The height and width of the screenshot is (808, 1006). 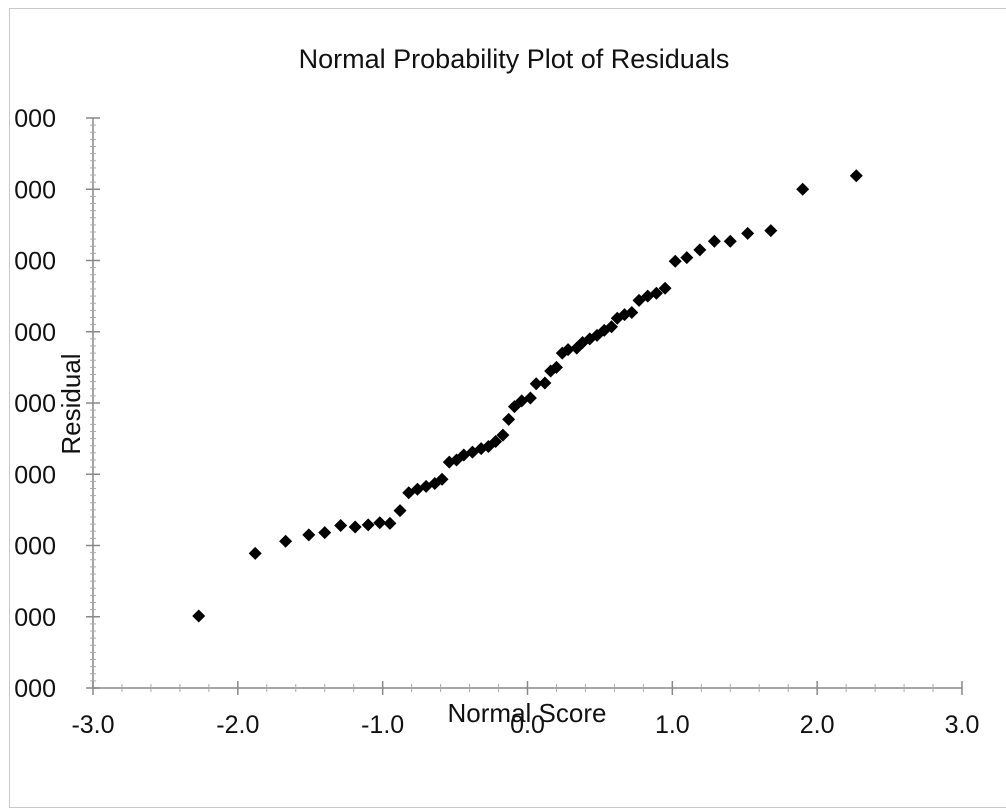 I want to click on x-tick-label: 2.0, so click(x=817, y=725).